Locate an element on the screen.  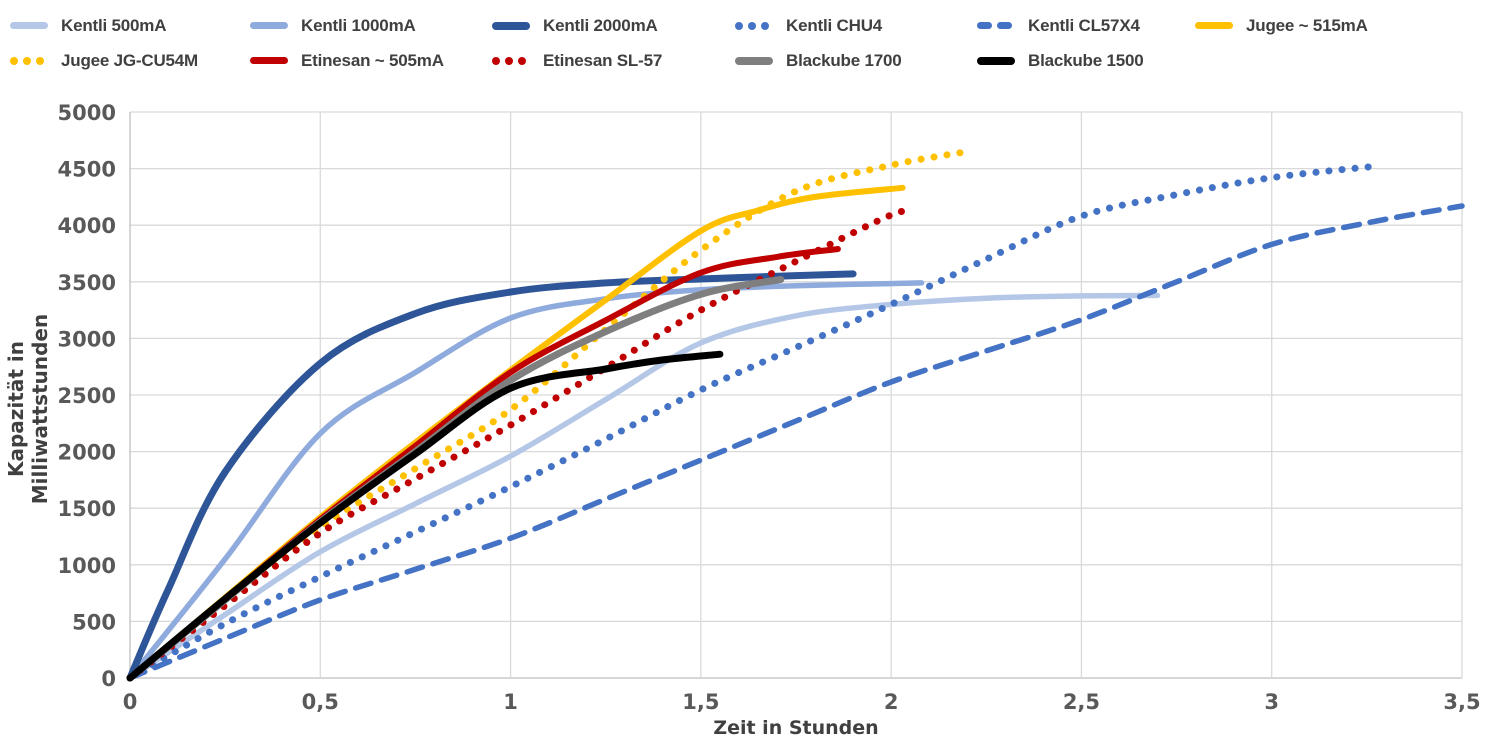
x-tick-label: 1,5 is located at coordinates (700, 702).